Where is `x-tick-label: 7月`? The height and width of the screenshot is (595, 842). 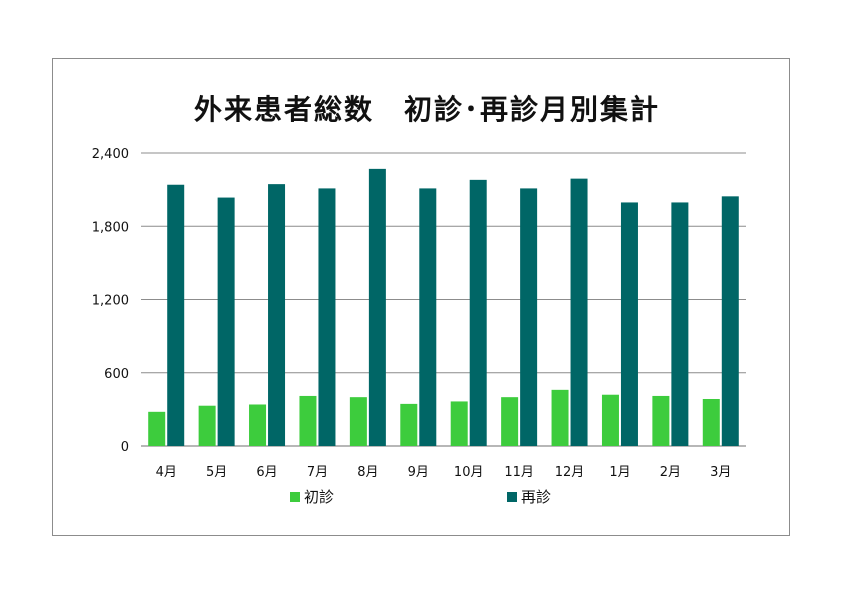
x-tick-label: 7月 is located at coordinates (317, 472).